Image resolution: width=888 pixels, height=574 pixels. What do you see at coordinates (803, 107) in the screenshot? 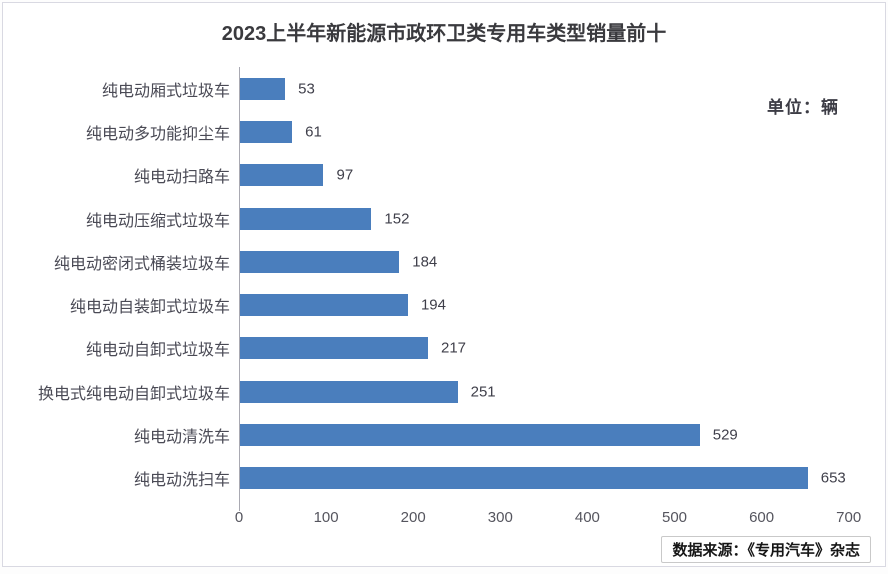
I see `unit-label: 单位：辆` at bounding box center [803, 107].